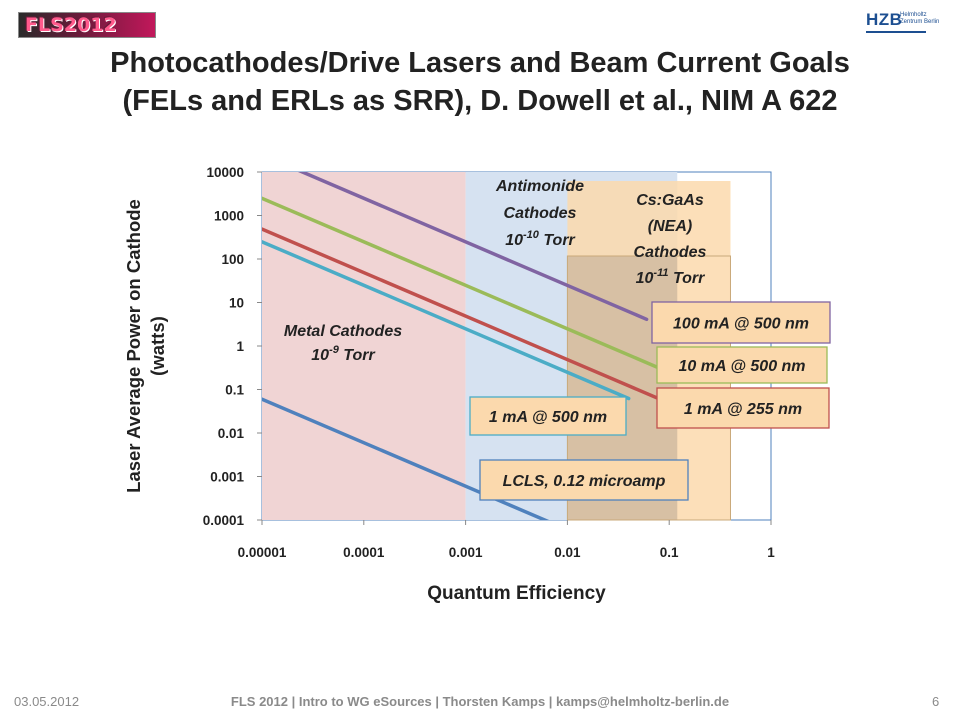 This screenshot has height=720, width=960. I want to click on y-tick-label: 0.001, so click(227, 477).